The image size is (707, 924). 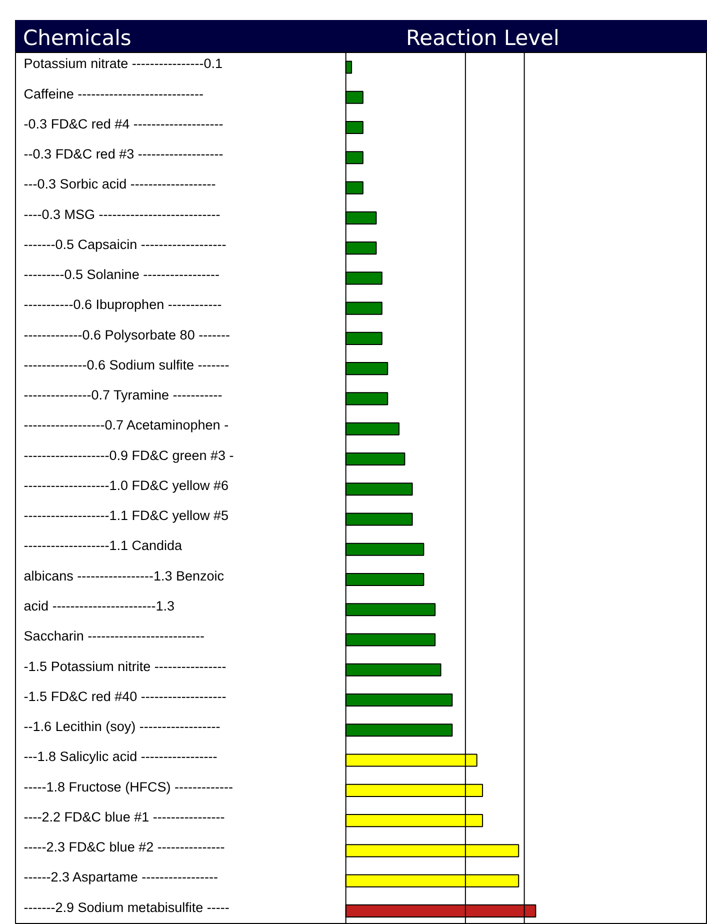 I want to click on y-tick-label: -1.5 Potassium nitrite ----------------, so click(x=125, y=666).